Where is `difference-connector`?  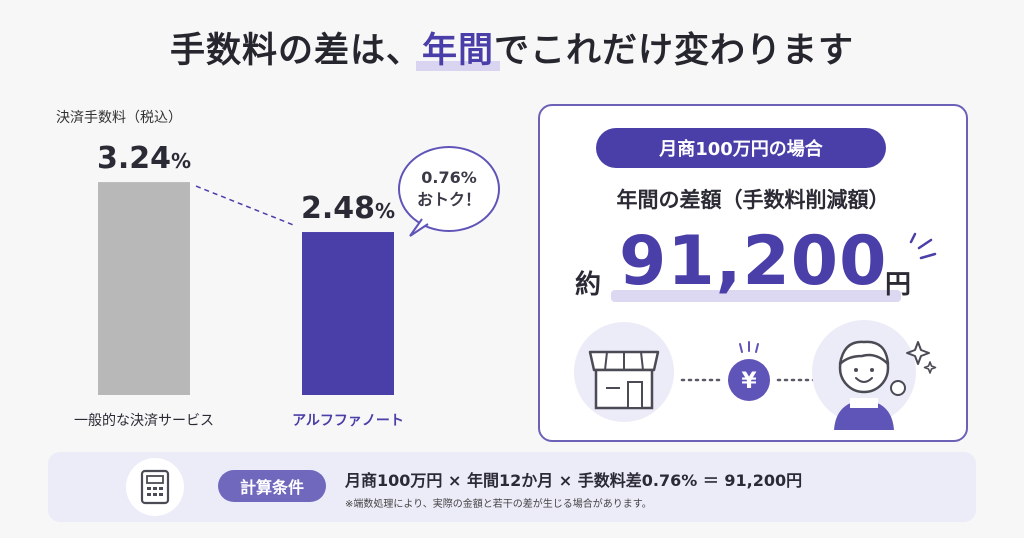 difference-connector is located at coordinates (246, 206).